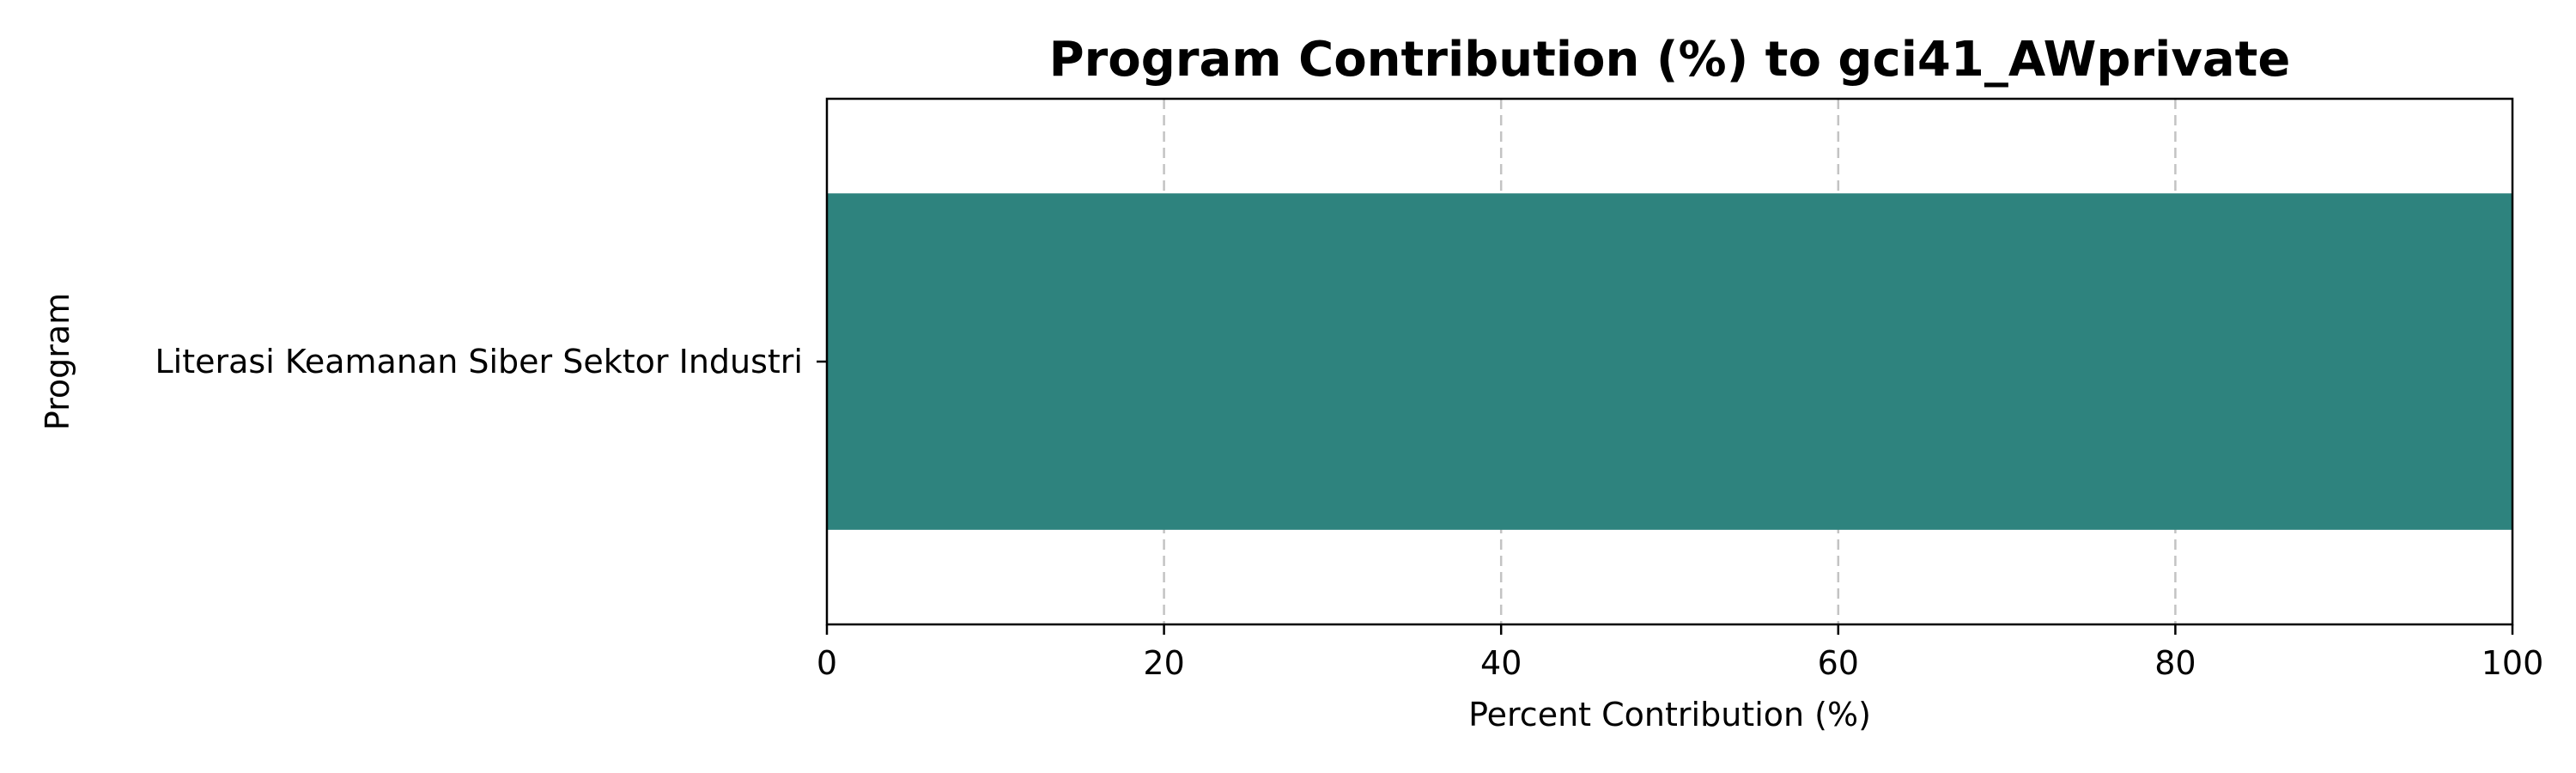 This screenshot has width=2576, height=773. Describe the element at coordinates (2175, 663) in the screenshot. I see `x-tick-label: 80` at that location.